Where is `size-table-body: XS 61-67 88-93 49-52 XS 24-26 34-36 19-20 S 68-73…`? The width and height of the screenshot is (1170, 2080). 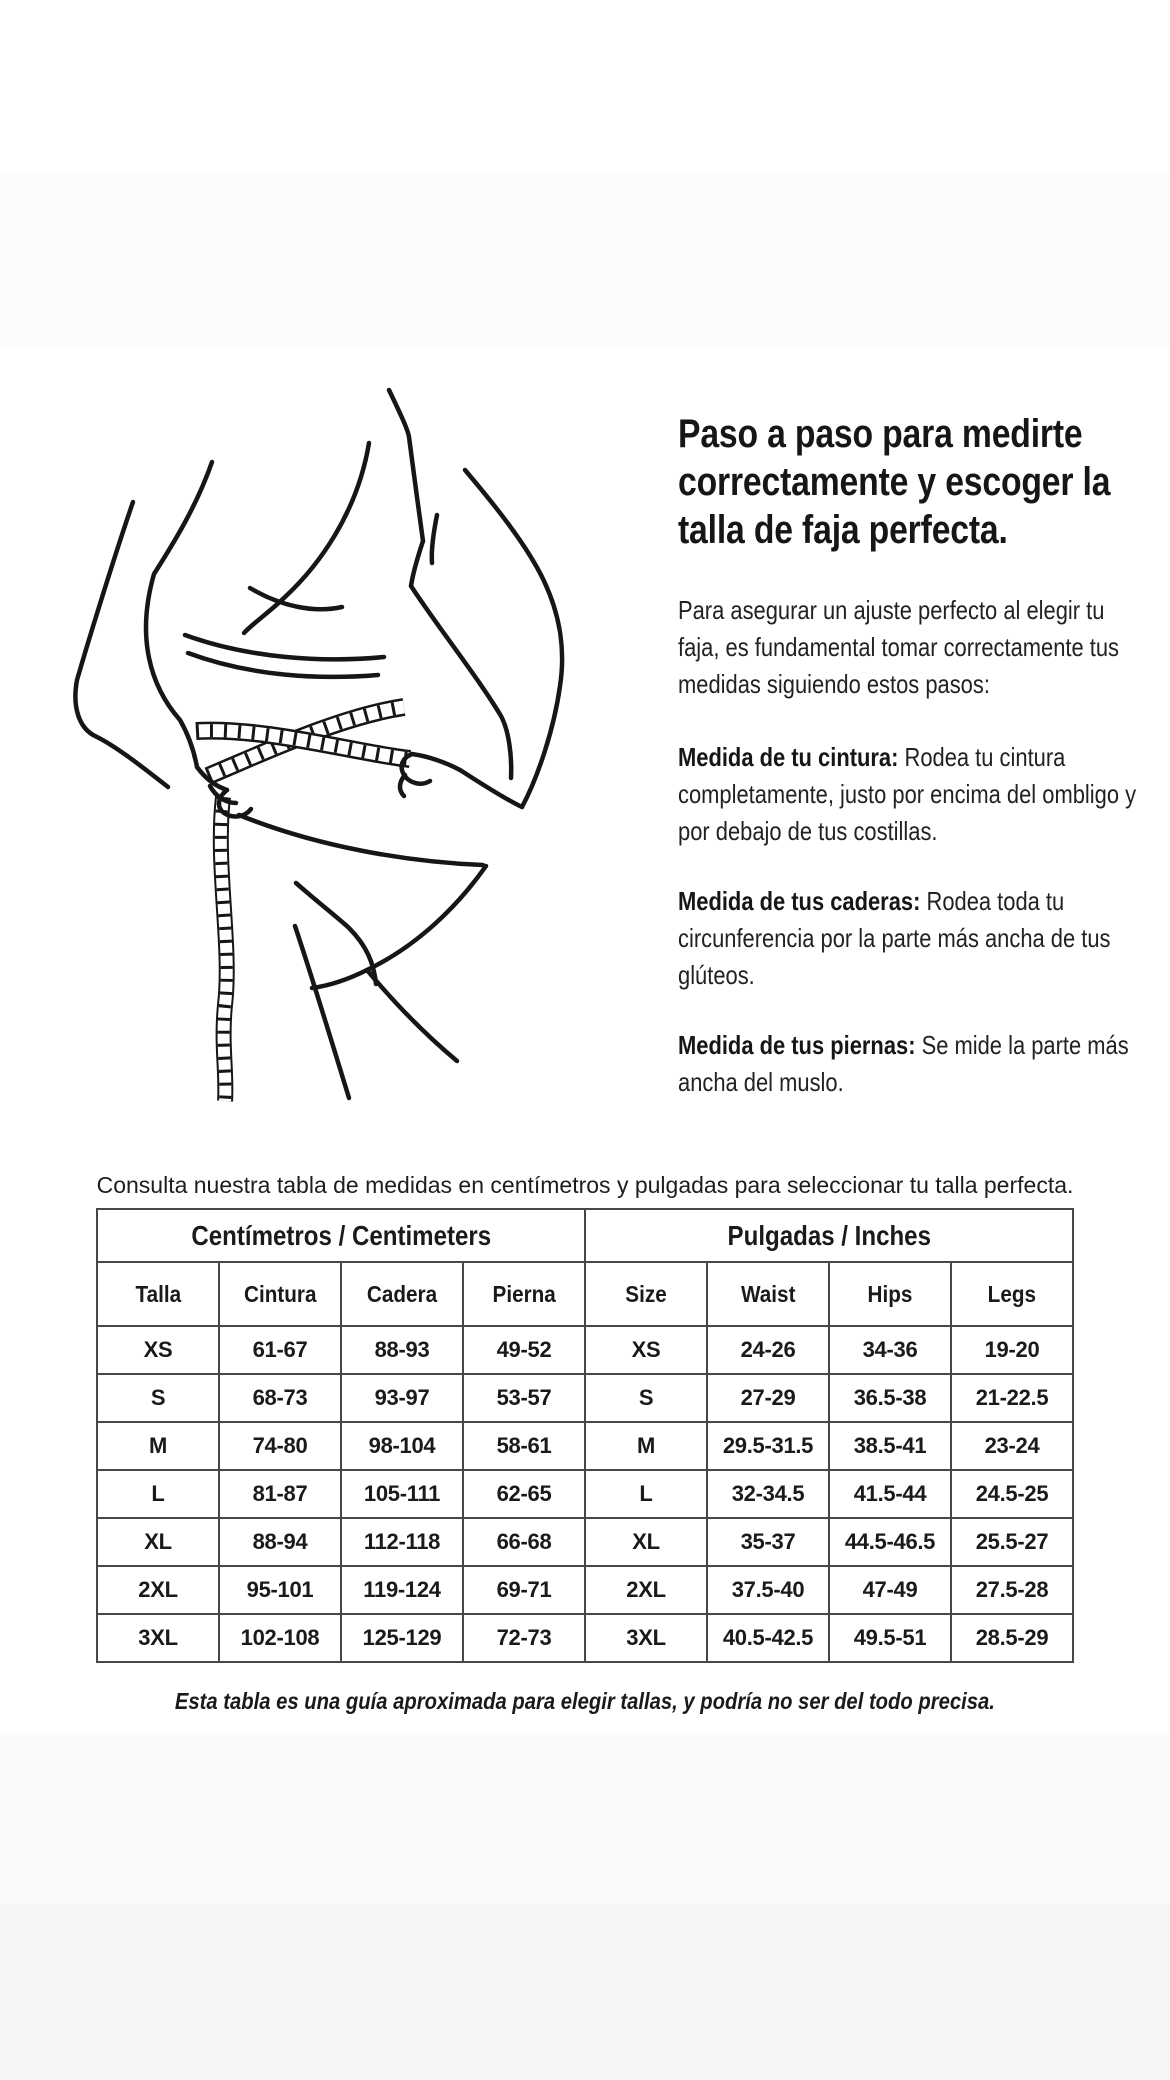
size-table-body: XS 61-67 88-93 49-52 XS 24-26 34-36 19-20 S 68-73… is located at coordinates (585, 1494).